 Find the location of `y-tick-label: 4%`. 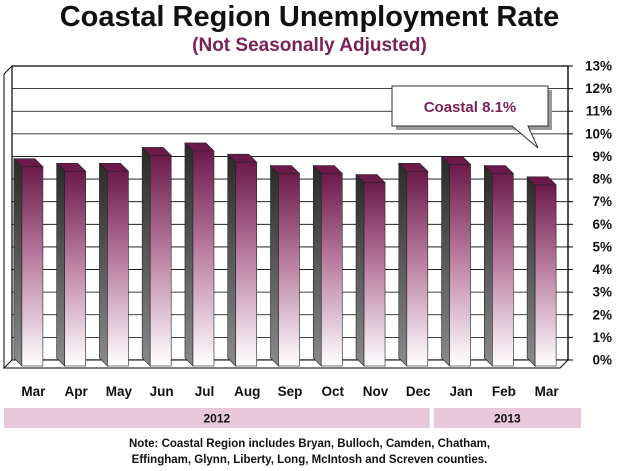

y-tick-label: 4% is located at coordinates (602, 269).